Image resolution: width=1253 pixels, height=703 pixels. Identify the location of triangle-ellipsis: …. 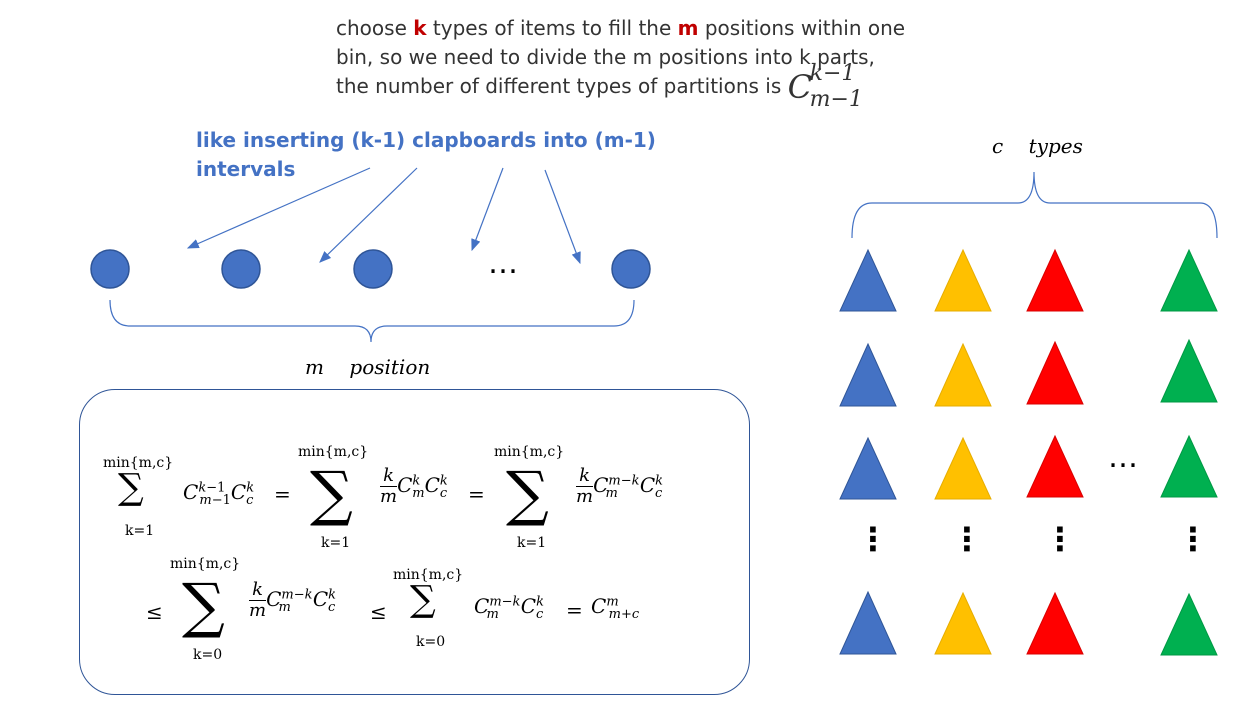
(1123, 457).